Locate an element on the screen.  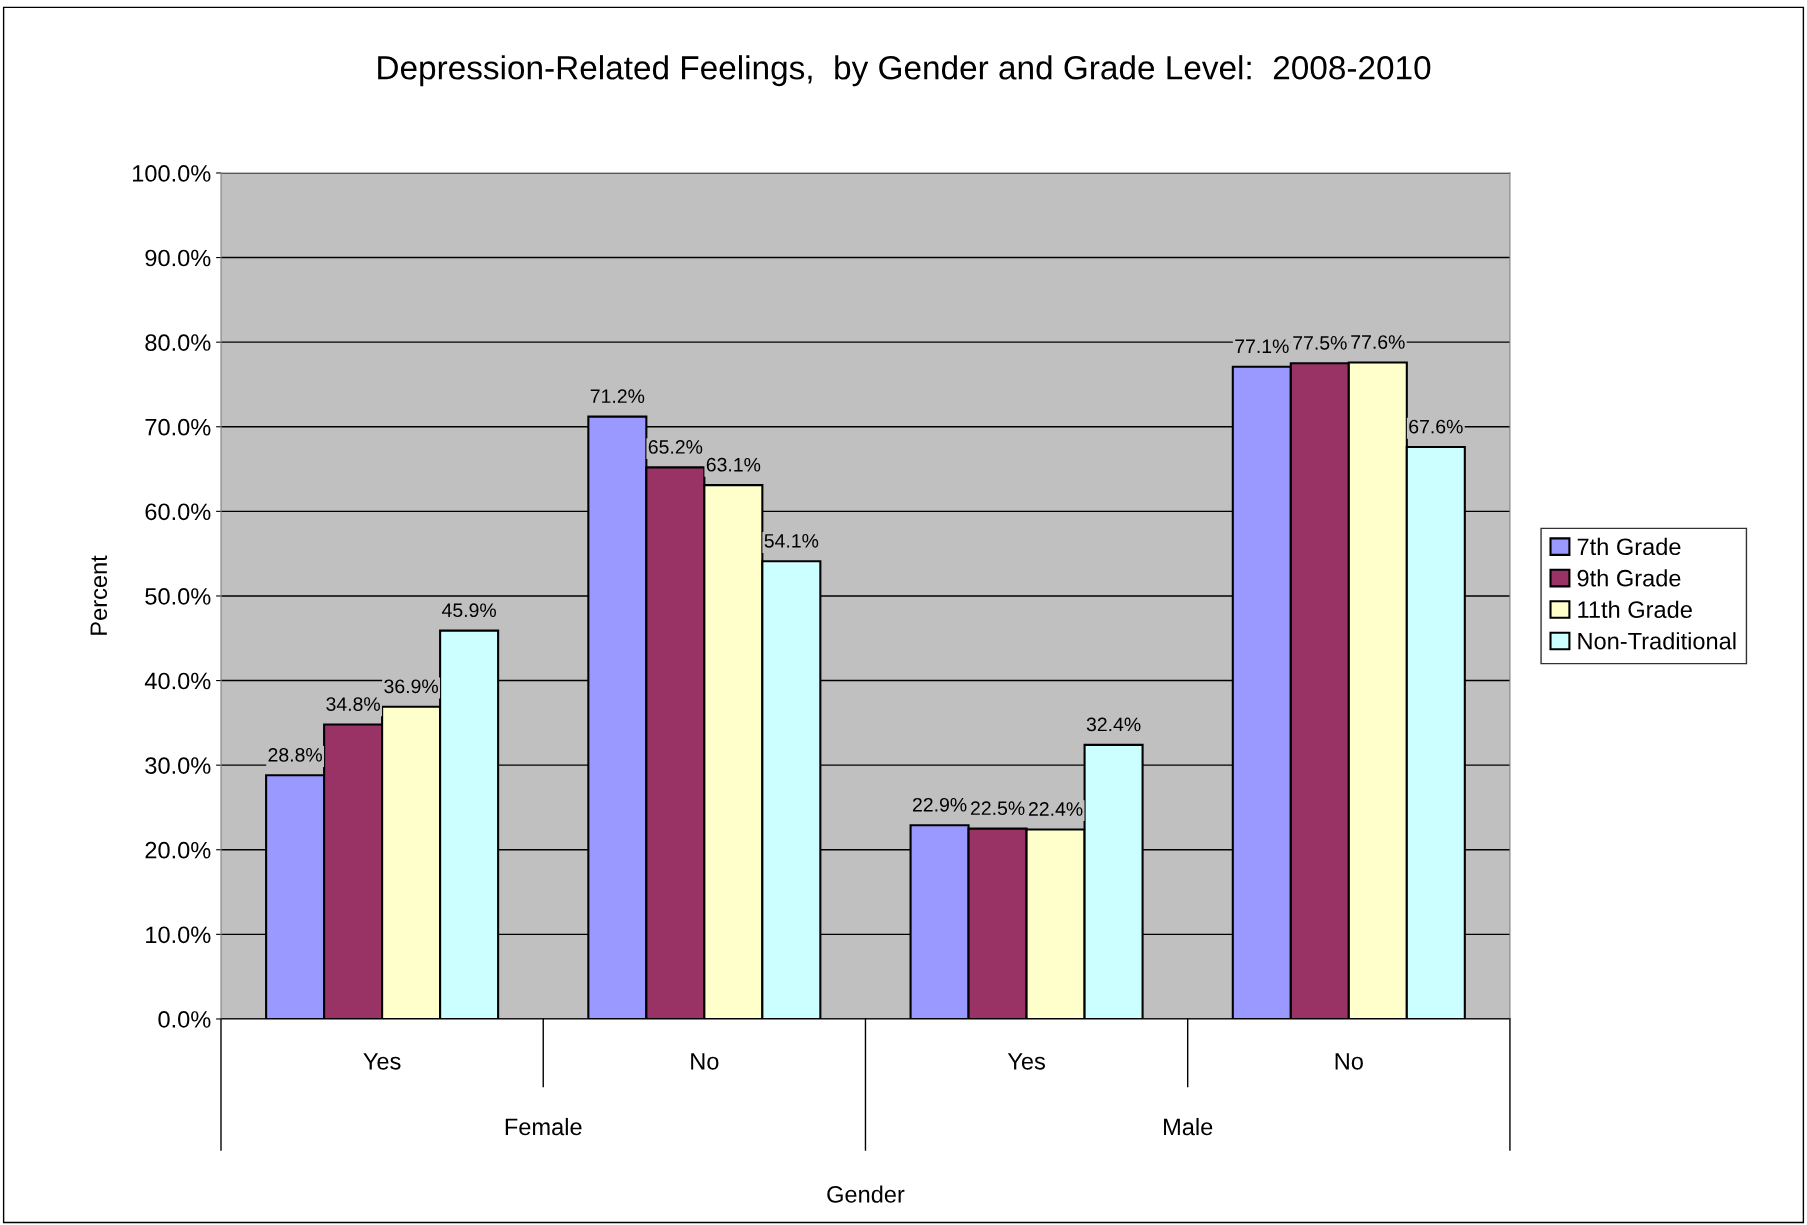
legend-label: Non-Traditional is located at coordinates (1657, 641).